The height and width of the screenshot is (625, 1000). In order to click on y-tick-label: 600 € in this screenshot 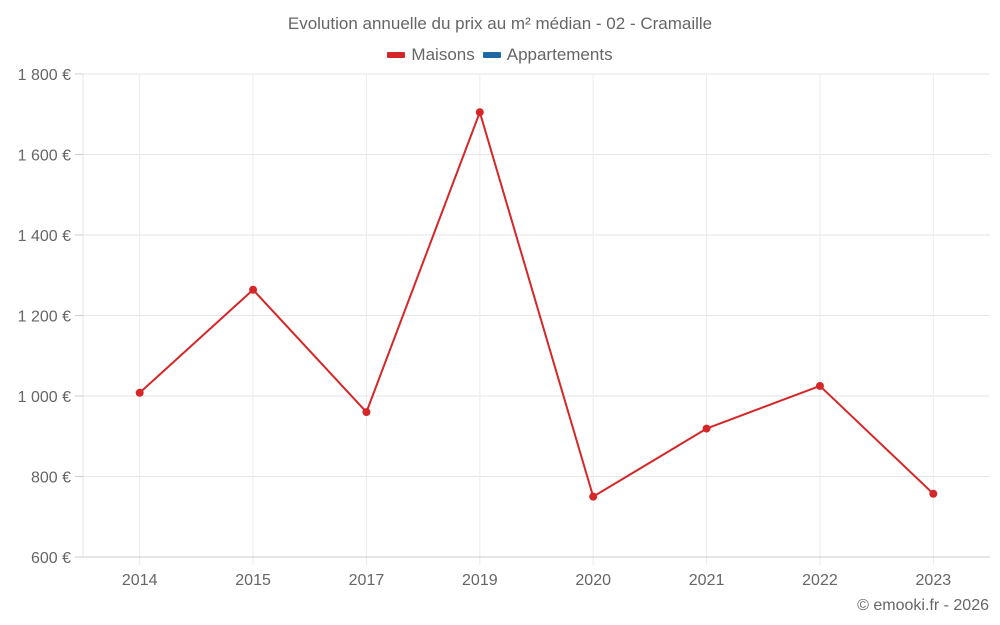, I will do `click(51, 558)`.